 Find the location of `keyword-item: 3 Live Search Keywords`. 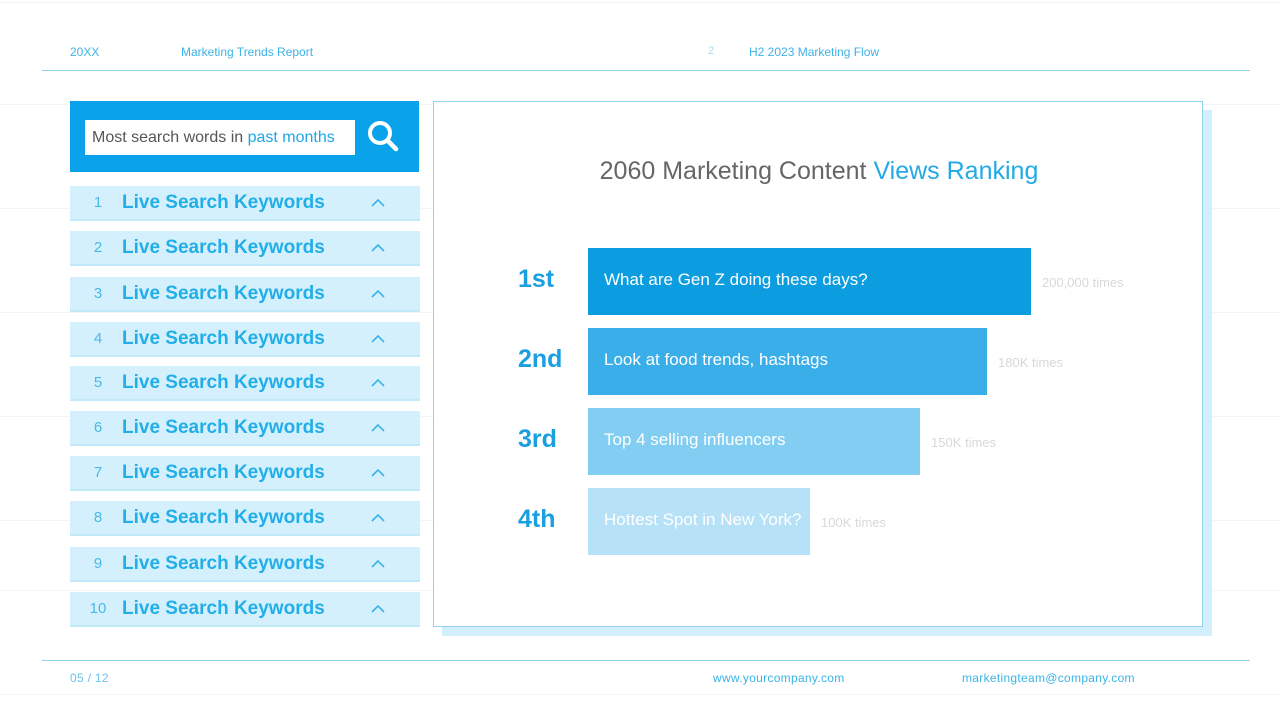

keyword-item: 3 Live Search Keywords is located at coordinates (245, 294).